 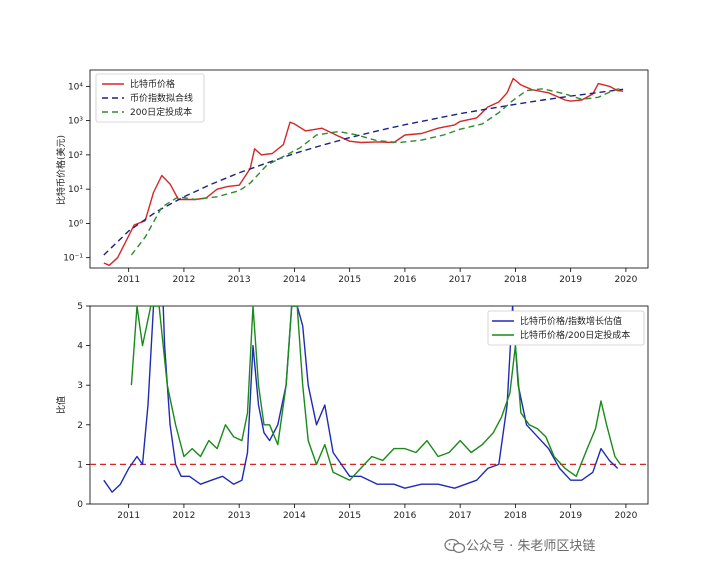 What do you see at coordinates (571, 321) in the screenshot?
I see `legend-label-0: 比特币价格/指数增长估值` at bounding box center [571, 321].